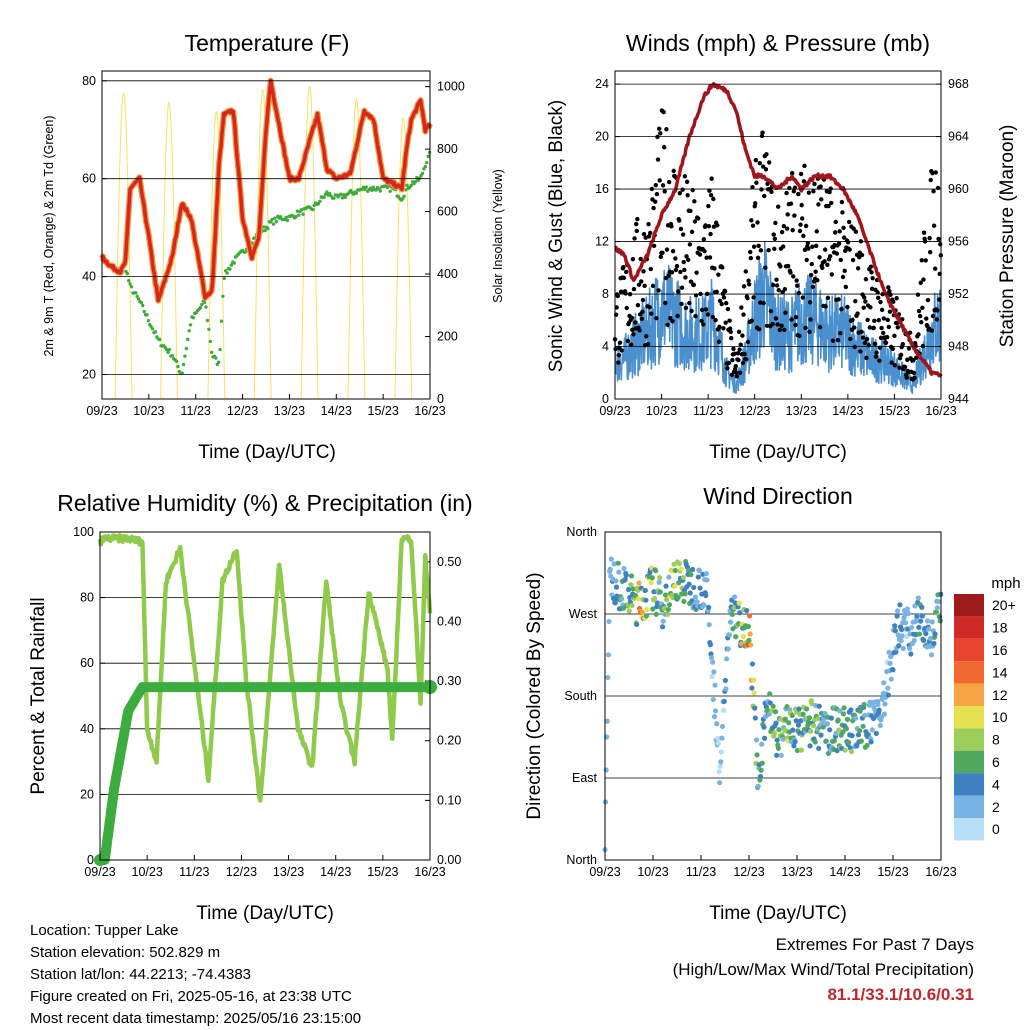 This screenshot has height=1030, width=1024. What do you see at coordinates (534, 695) in the screenshot?
I see `direction-ylabel-left: Direction (Colored By Speed)` at bounding box center [534, 695].